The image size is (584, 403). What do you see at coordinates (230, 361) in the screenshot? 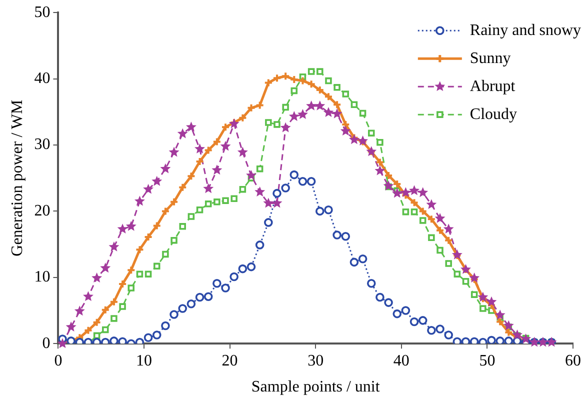
I see `x-tick-label: 20` at bounding box center [230, 361].